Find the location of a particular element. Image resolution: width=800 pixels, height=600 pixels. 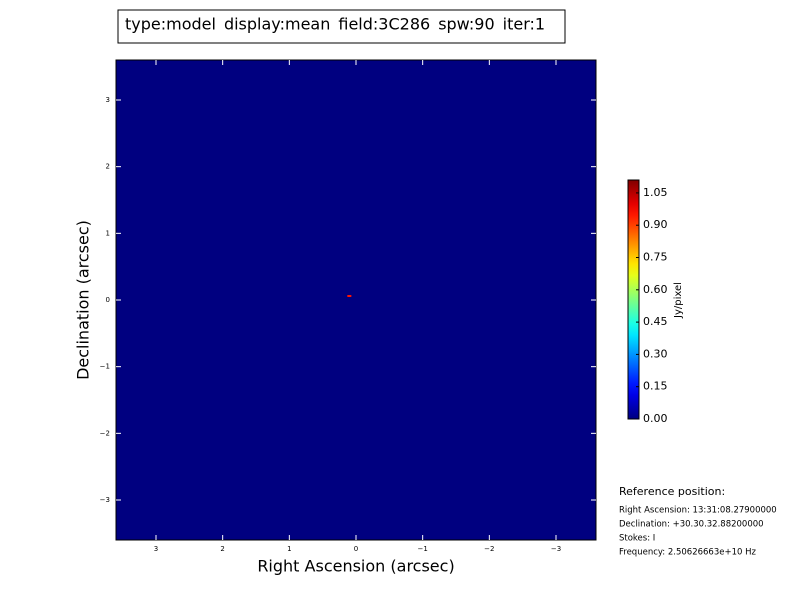

x-tick-label: −3 is located at coordinates (556, 549).